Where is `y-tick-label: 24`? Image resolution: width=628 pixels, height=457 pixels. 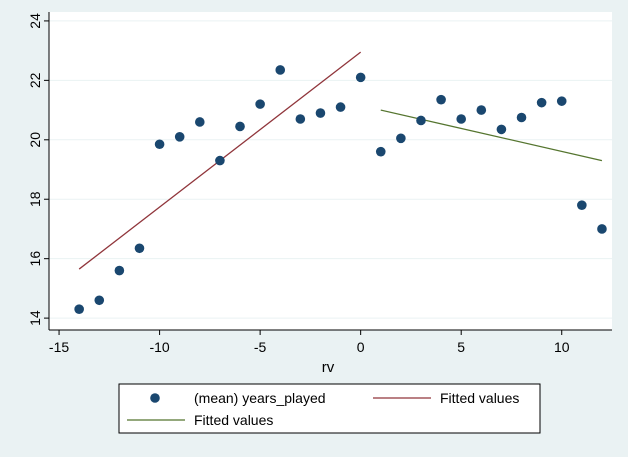 y-tick-label: 24 is located at coordinates (35, 21).